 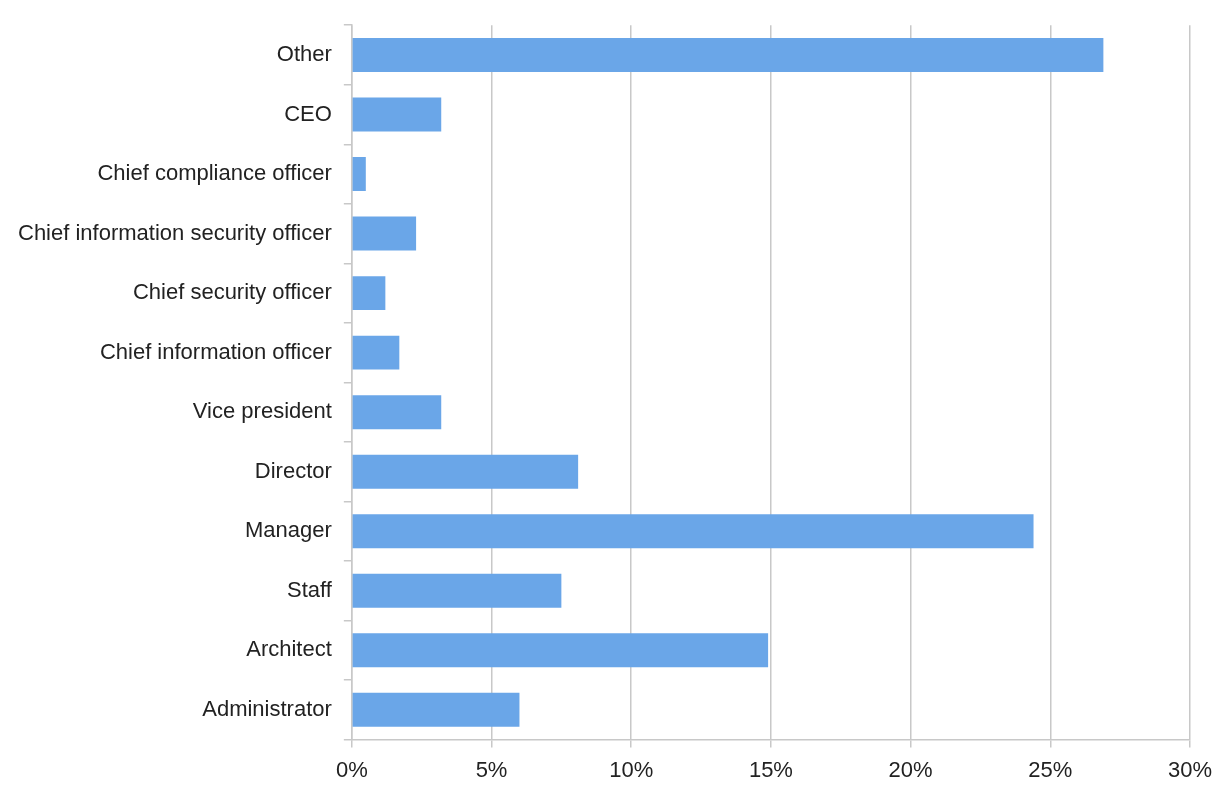 I want to click on x-tick-label: 10%, so click(x=631, y=769).